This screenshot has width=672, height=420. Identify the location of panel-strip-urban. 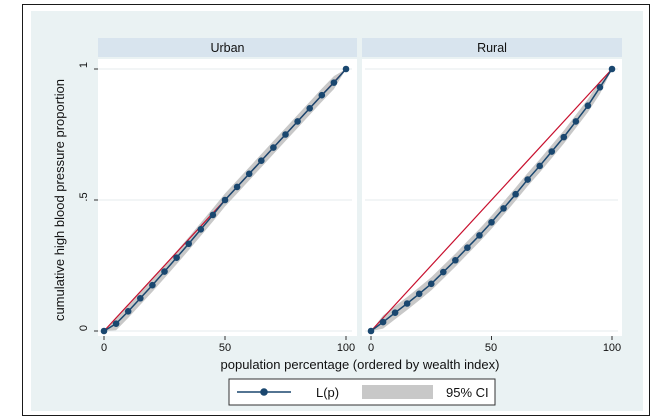
(227, 47).